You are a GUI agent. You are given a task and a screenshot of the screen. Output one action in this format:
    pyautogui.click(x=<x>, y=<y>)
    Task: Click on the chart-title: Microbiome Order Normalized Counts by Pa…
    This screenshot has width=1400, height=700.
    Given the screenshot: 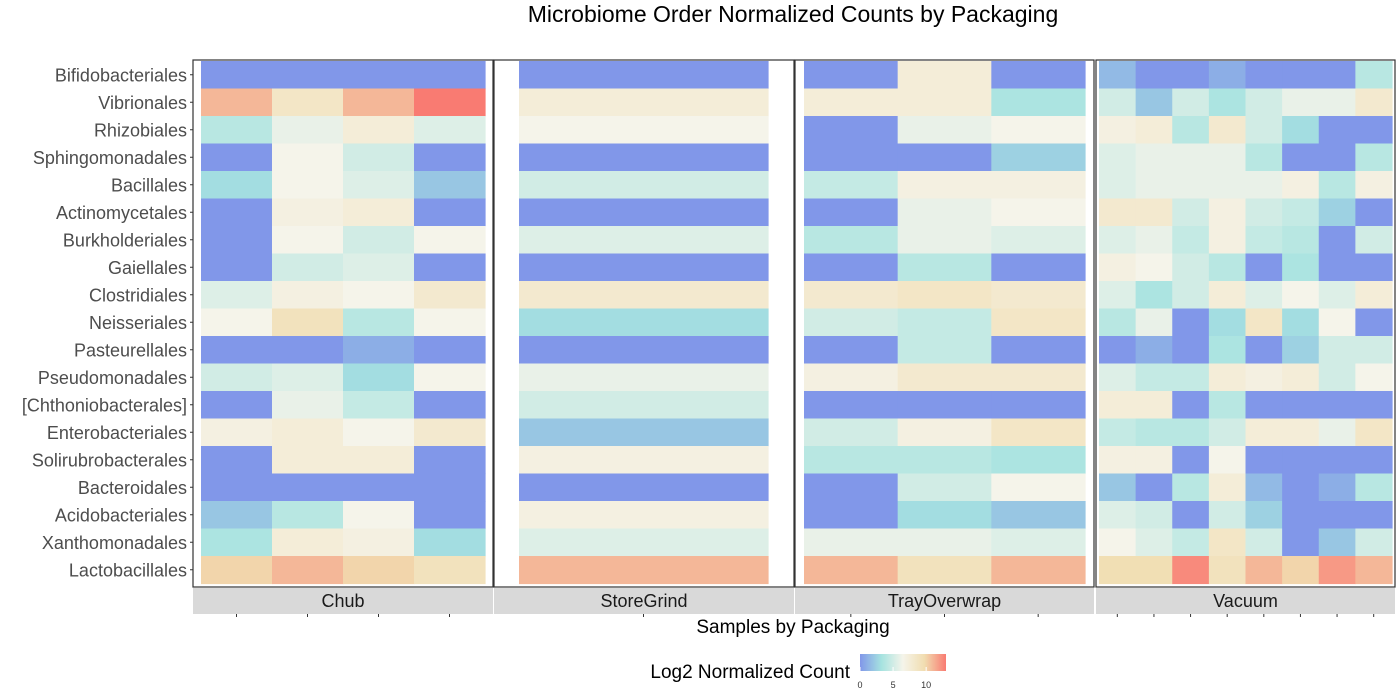 What is the action you would take?
    pyautogui.click(x=793, y=14)
    